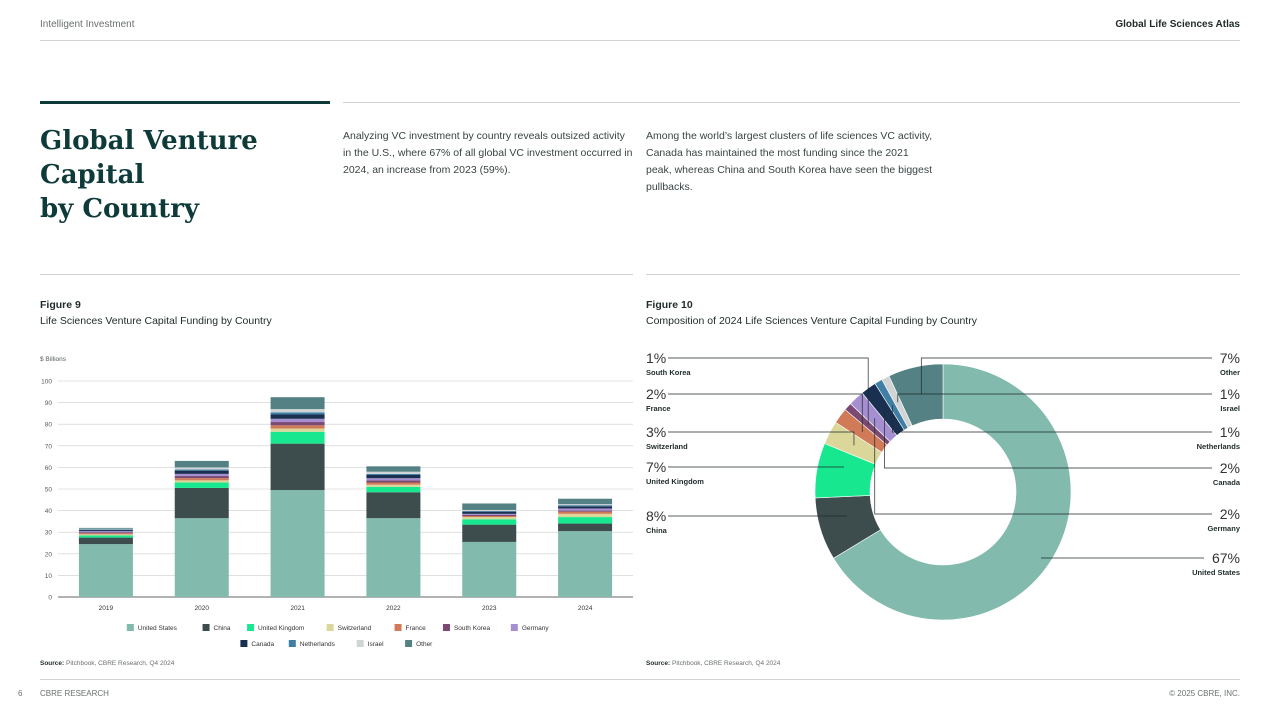  What do you see at coordinates (656, 516) in the screenshot?
I see `callout-value-china: 8%` at bounding box center [656, 516].